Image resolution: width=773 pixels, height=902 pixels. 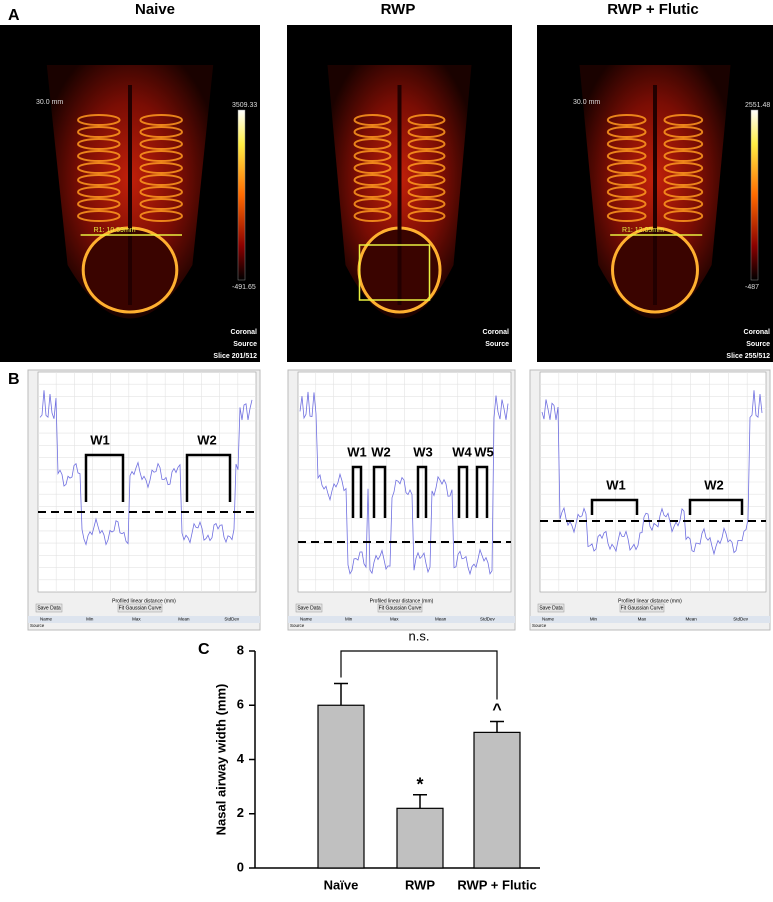 What do you see at coordinates (419, 635) in the screenshot?
I see `comparison-label: n.s.` at bounding box center [419, 635].